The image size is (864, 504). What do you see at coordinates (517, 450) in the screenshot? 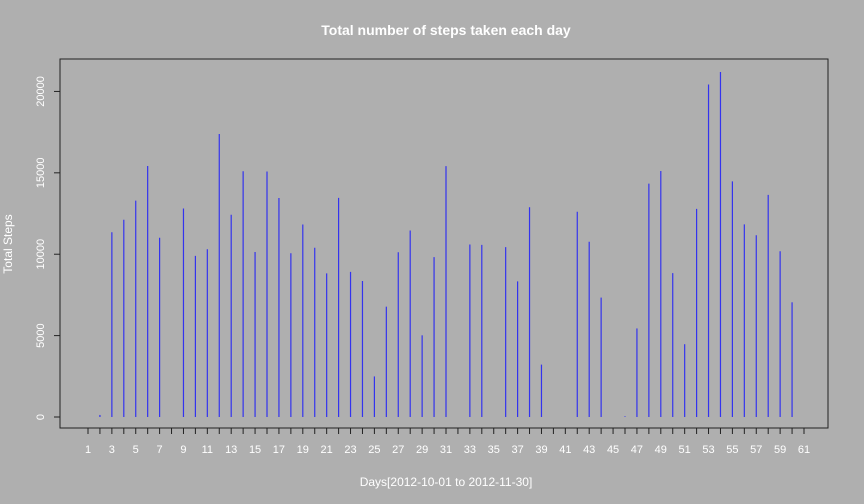
I see `x-tick-label: 37` at bounding box center [517, 450].